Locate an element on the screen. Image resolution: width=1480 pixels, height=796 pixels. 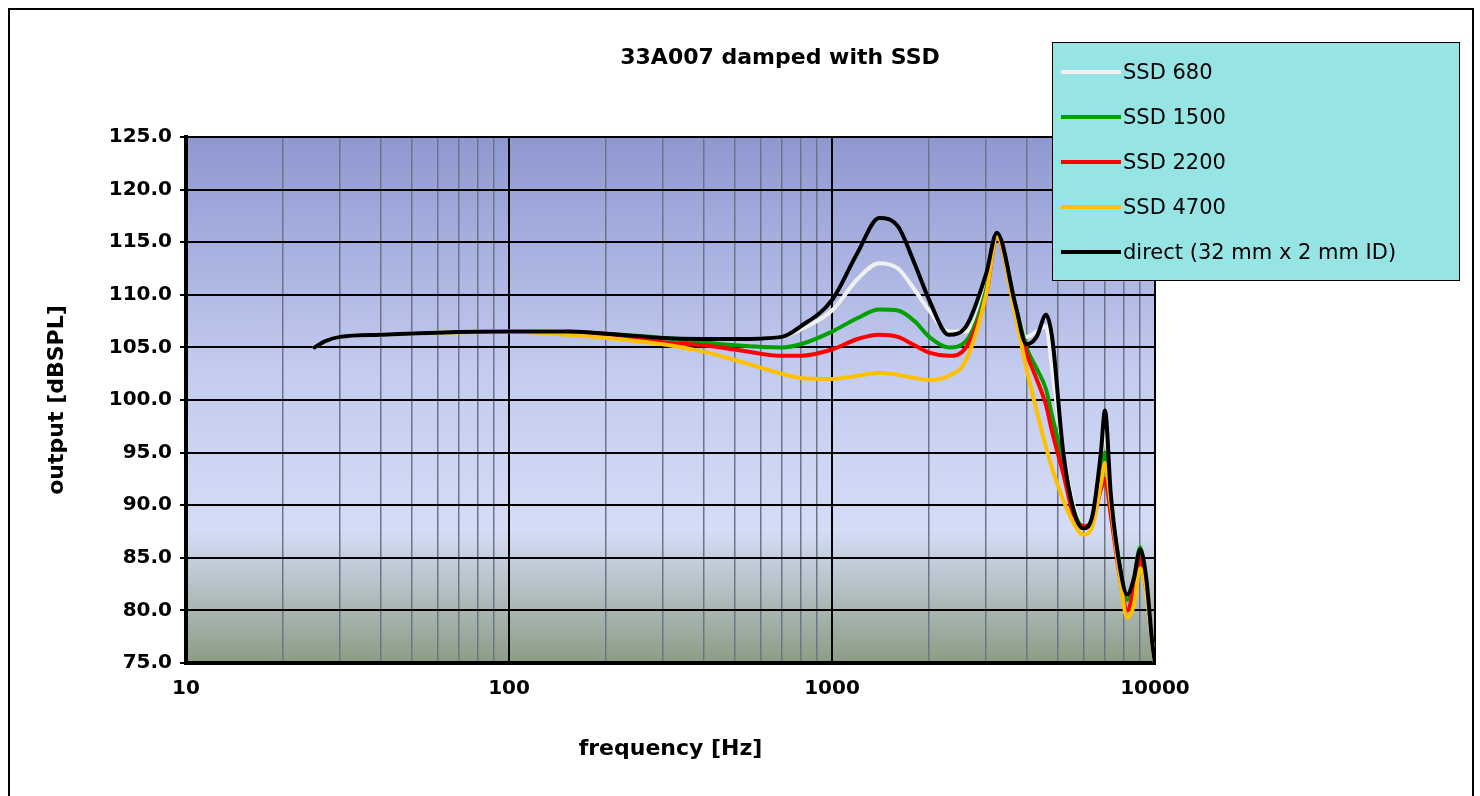
x-tick-label: 100 is located at coordinates (509, 687).